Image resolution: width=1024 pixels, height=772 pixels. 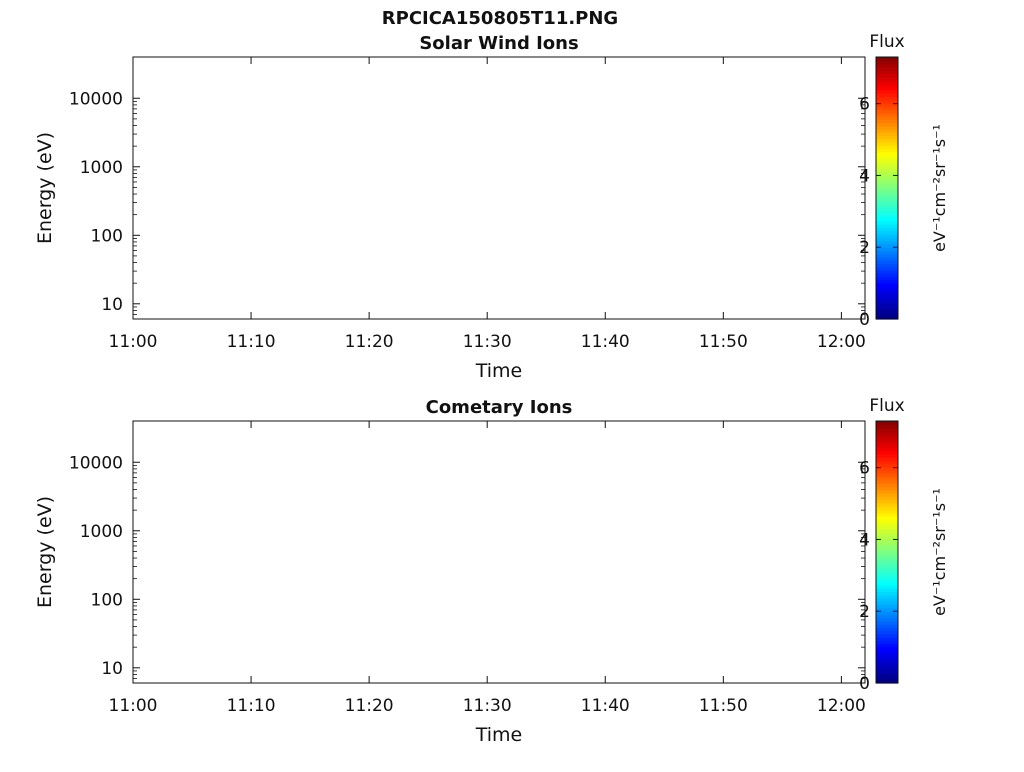 I want to click on figure-title: RPCICA150805T11.PNG, so click(x=500, y=18).